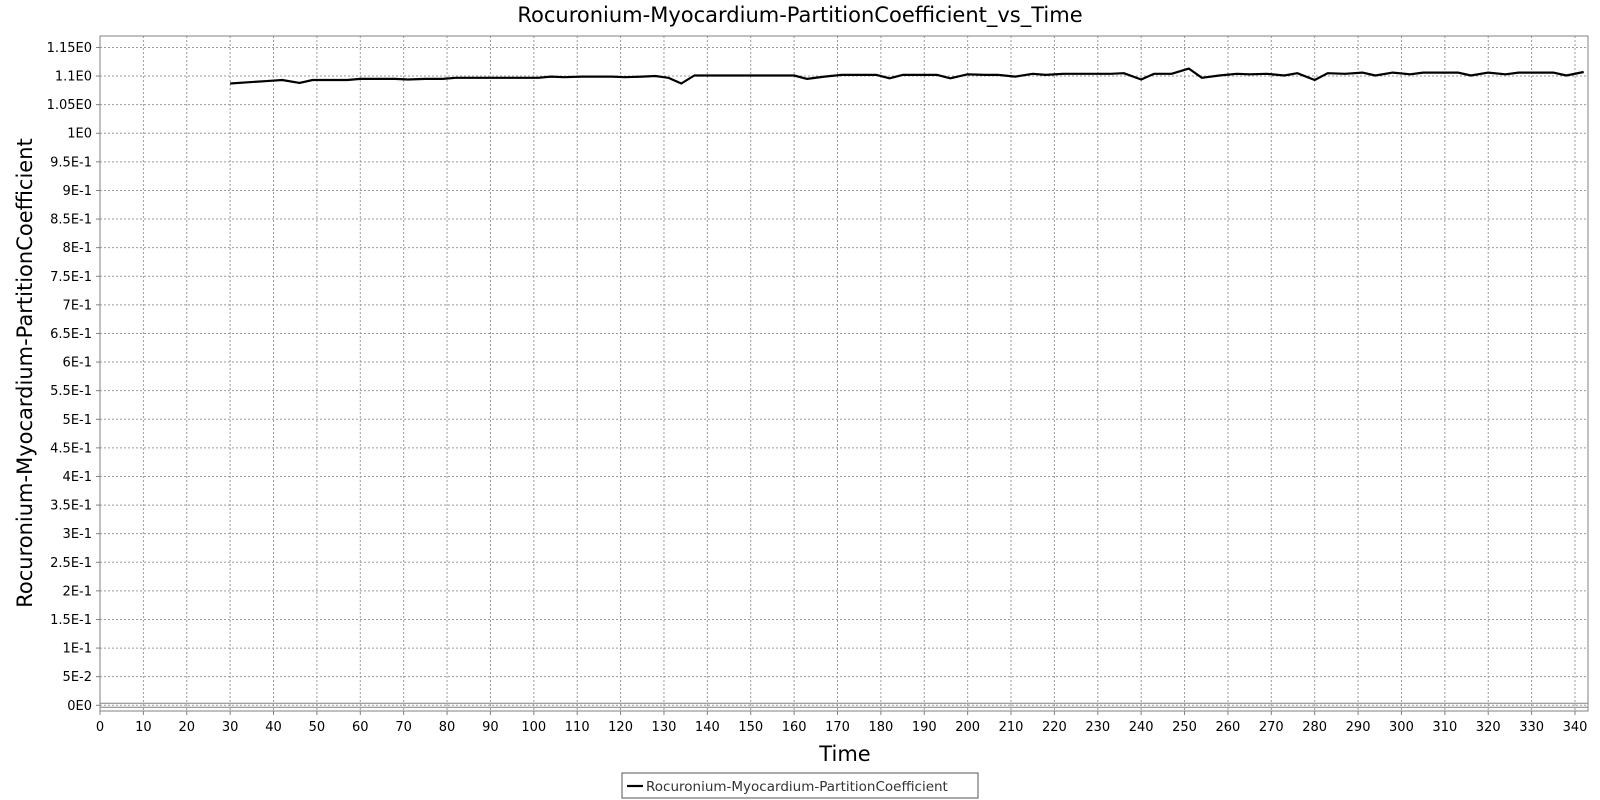 This screenshot has width=1600, height=800. I want to click on x-tick-label: 210, so click(1011, 727).